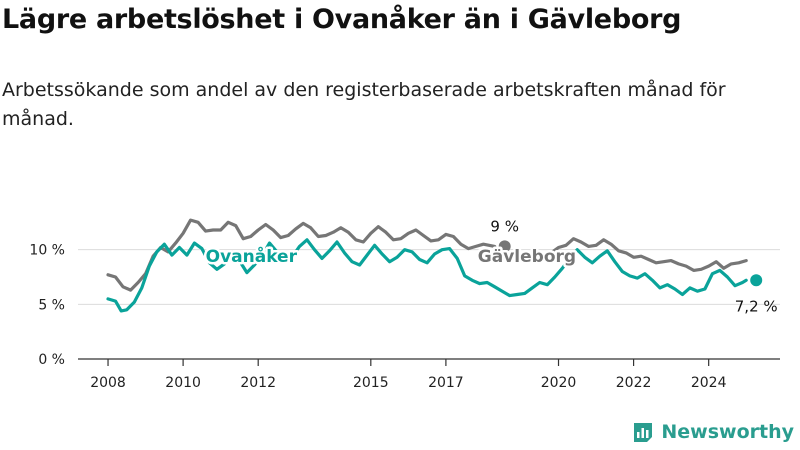 This screenshot has height=450, width=800. I want to click on x-tick-label: 2017, so click(446, 383).